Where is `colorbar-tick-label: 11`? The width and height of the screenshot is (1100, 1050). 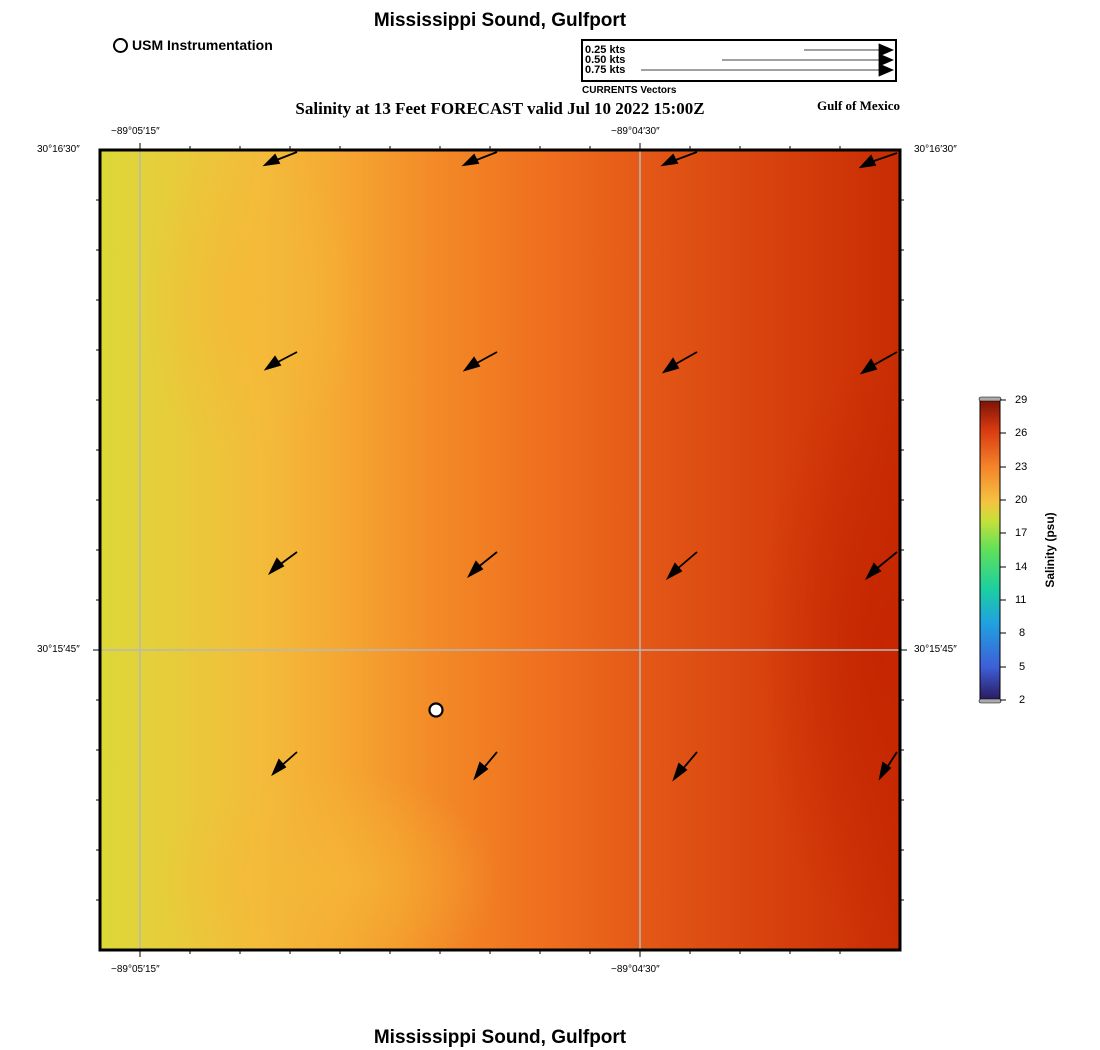
colorbar-tick-label: 11 is located at coordinates (1021, 600).